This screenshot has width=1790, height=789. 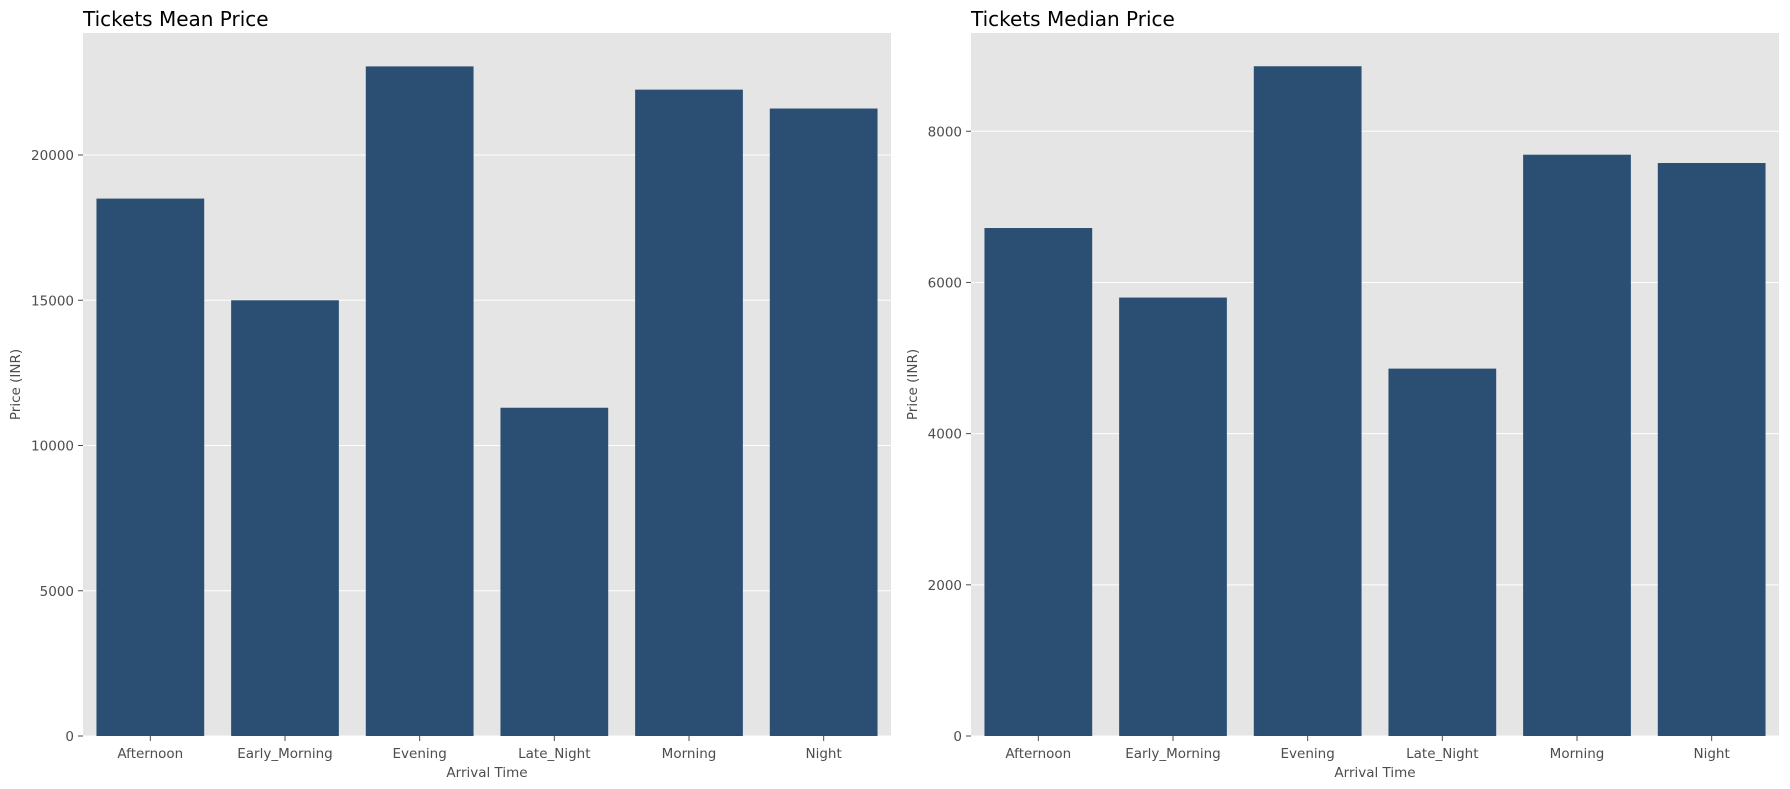 What do you see at coordinates (175, 19) in the screenshot?
I see `chart-title: Tickets Mean Price` at bounding box center [175, 19].